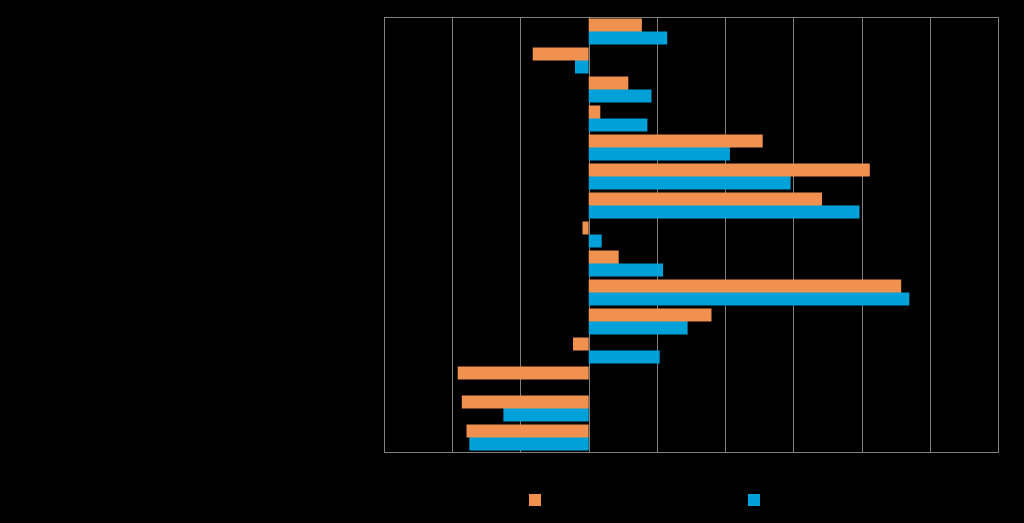 The image size is (1024, 523). Describe the element at coordinates (615, 25) in the screenshot. I see `bar-series1-category1` at that location.